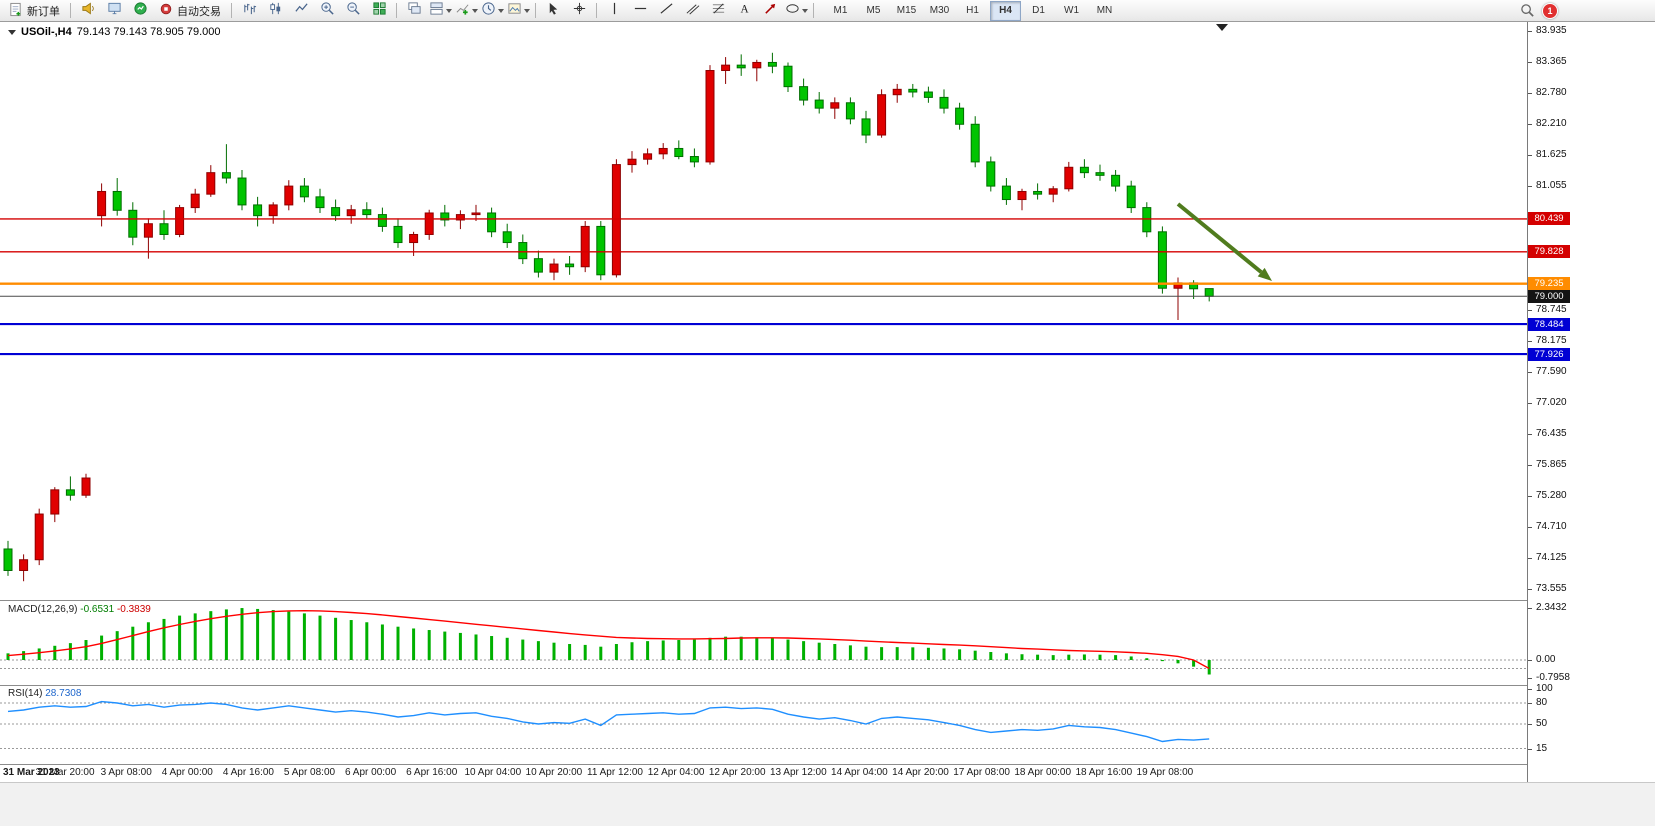 The height and width of the screenshot is (826, 1655). I want to click on horizontal-line-button, so click(640, 11).